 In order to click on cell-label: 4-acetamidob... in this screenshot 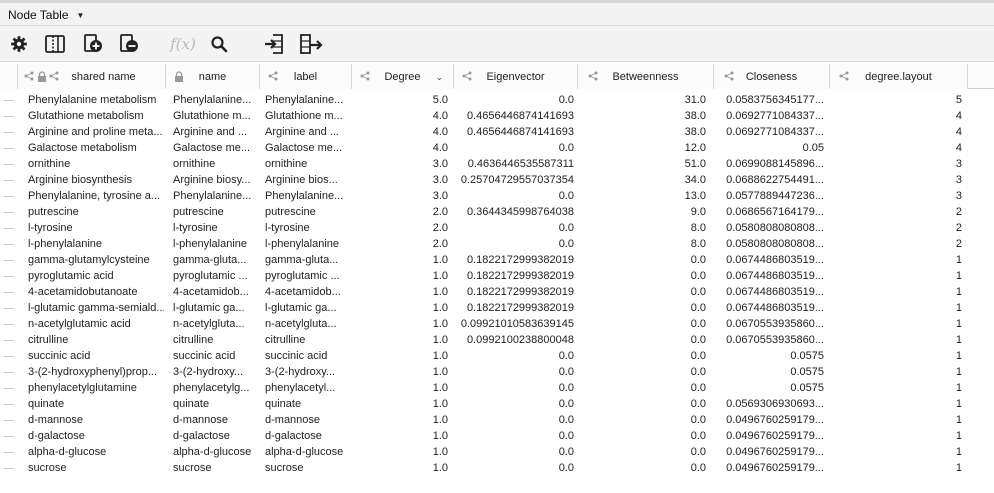, I will do `click(303, 292)`.